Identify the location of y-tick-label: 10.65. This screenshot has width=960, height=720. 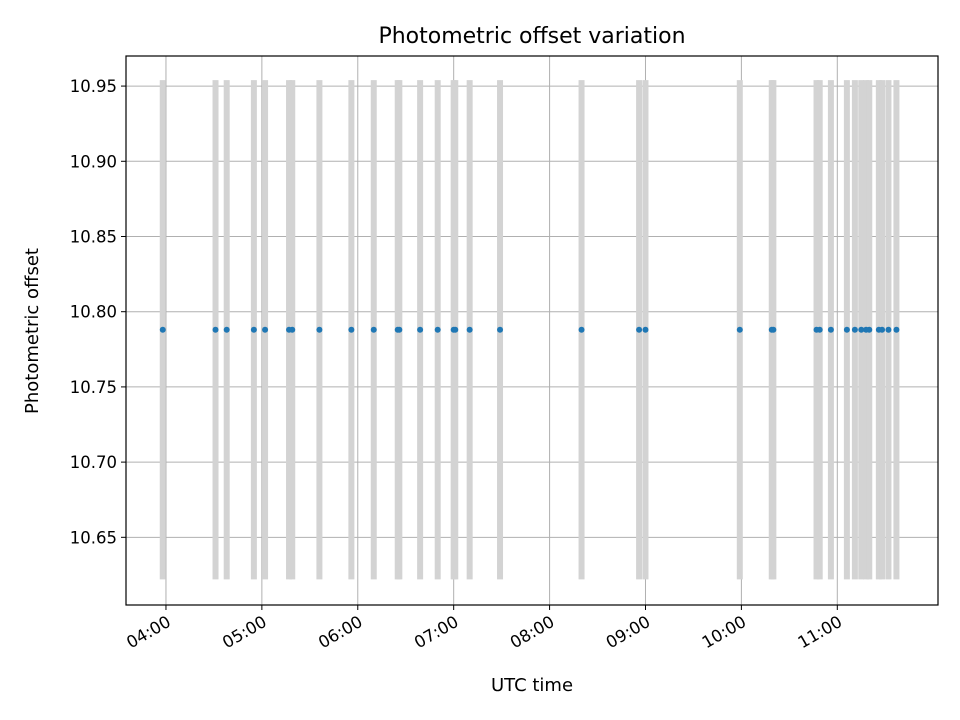
(93, 537).